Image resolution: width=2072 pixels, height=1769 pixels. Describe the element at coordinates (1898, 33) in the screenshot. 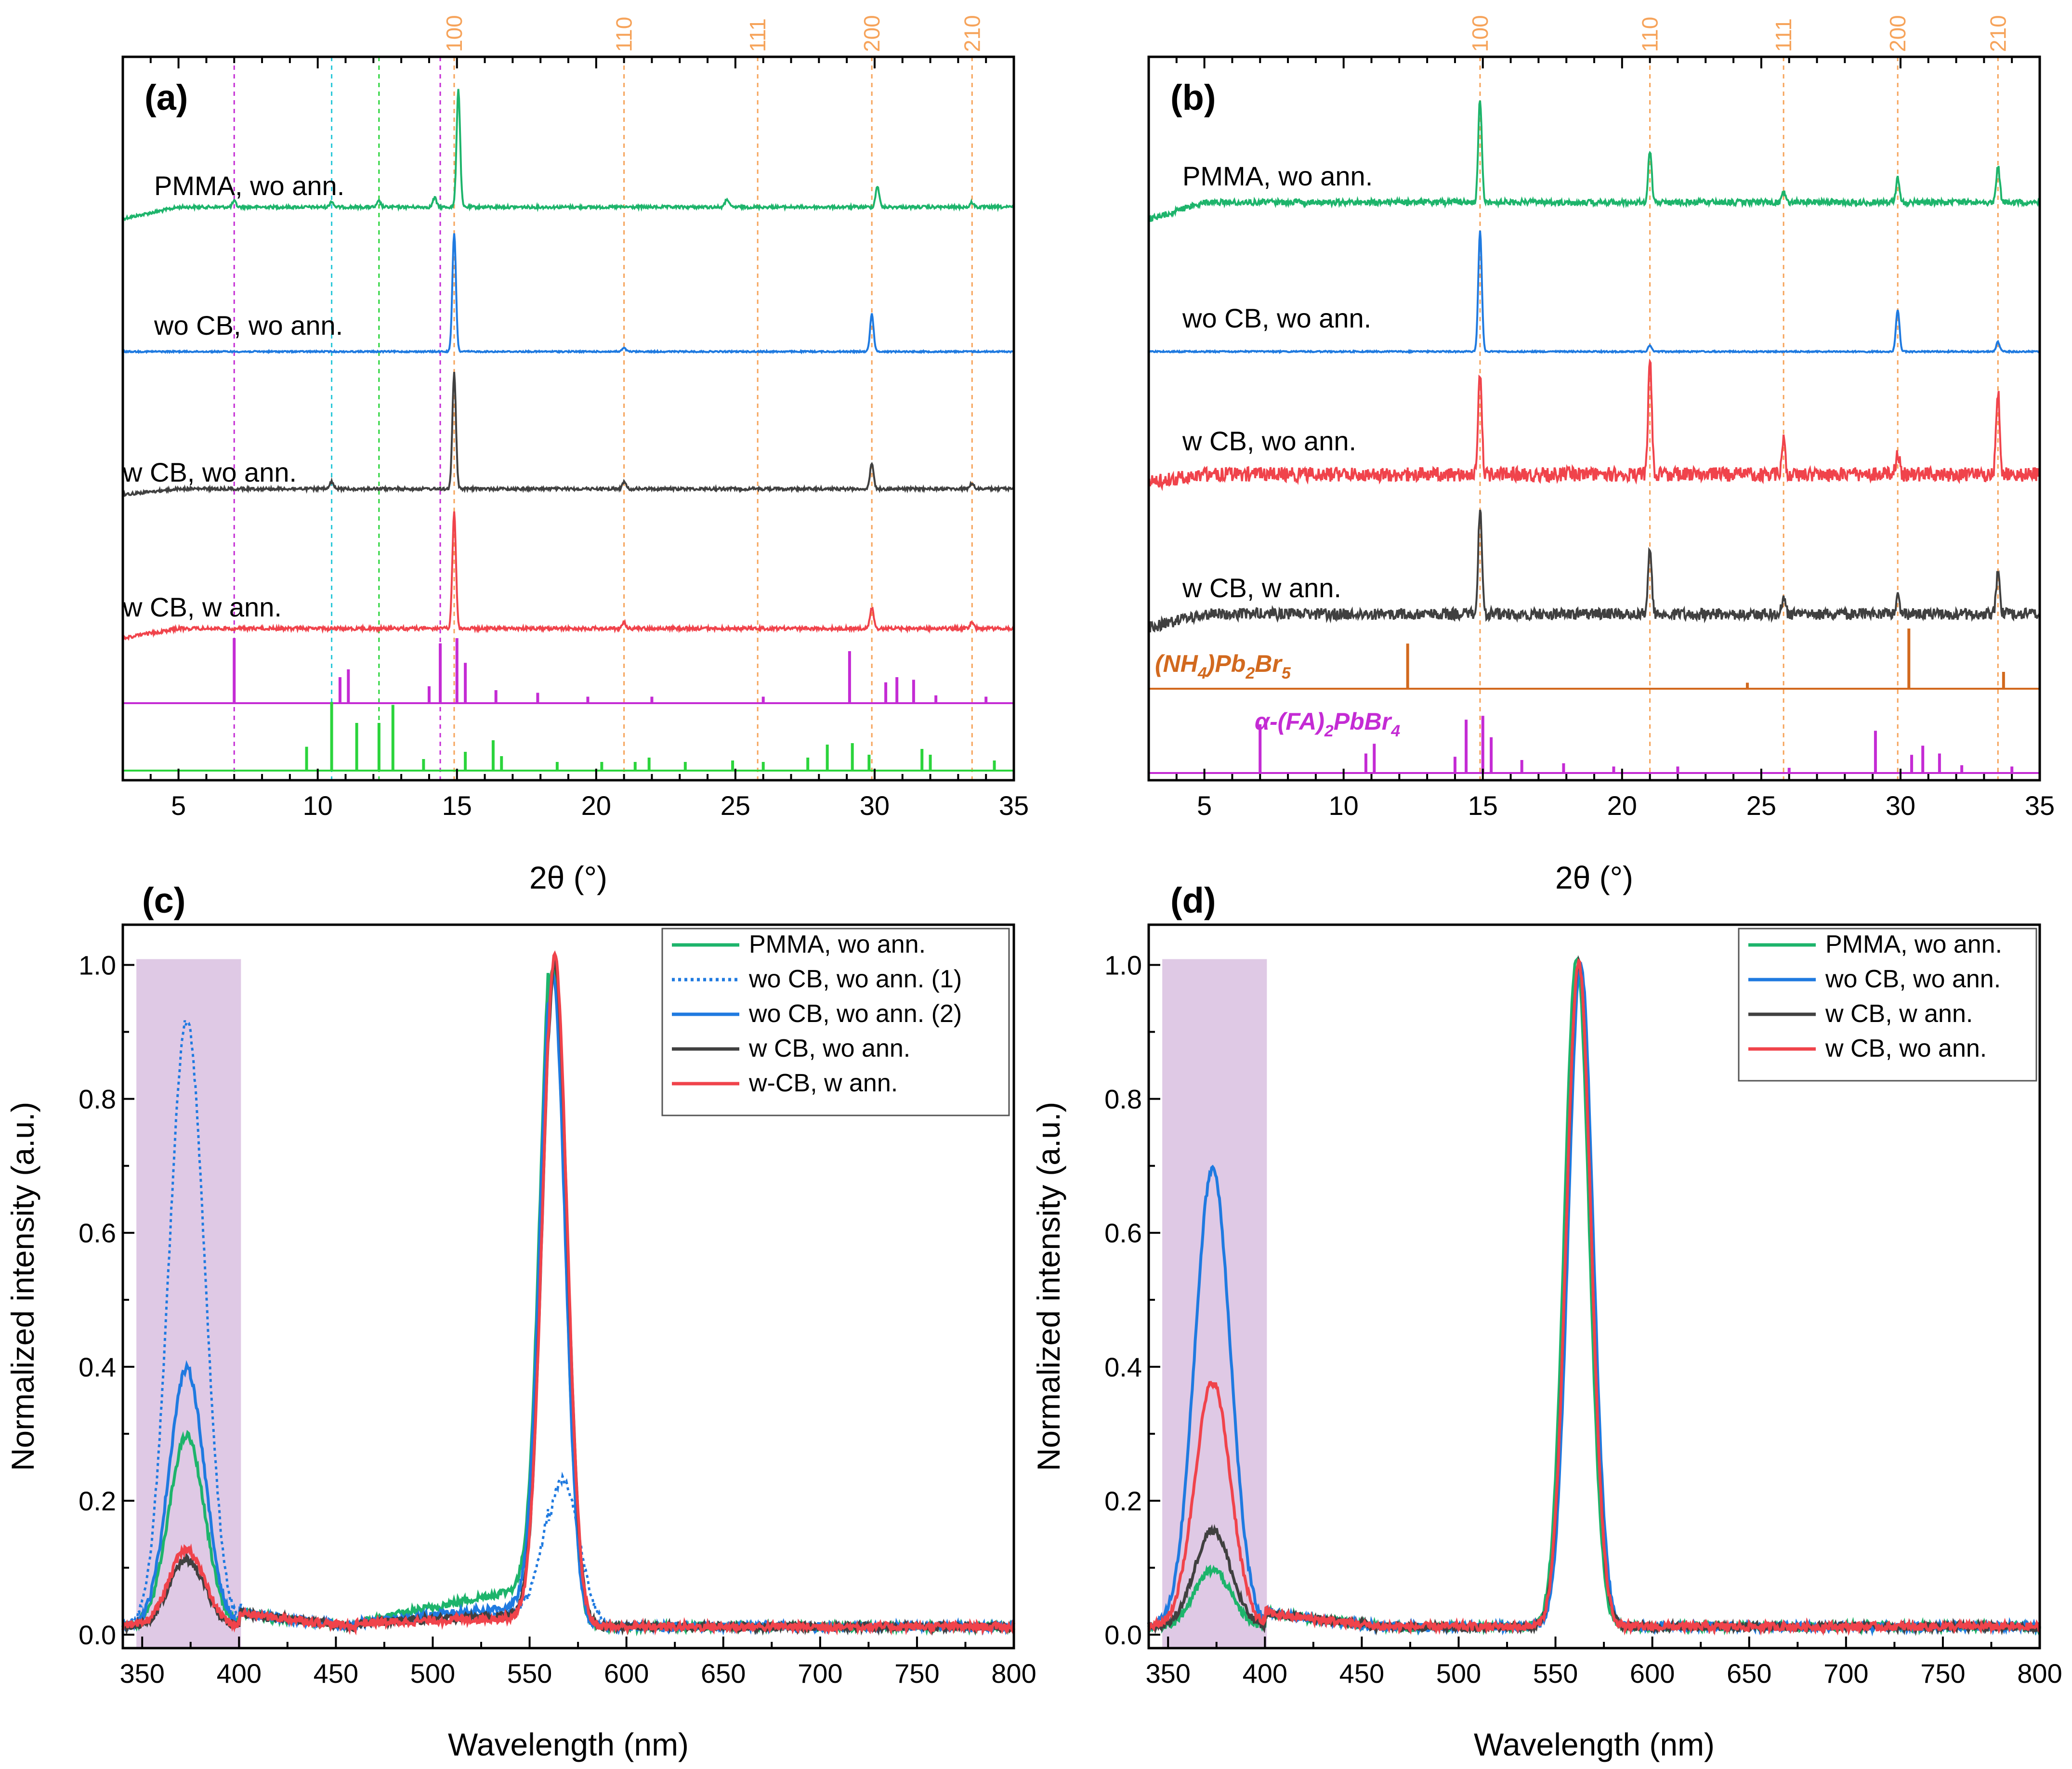

I see `b-peak-label-200: 200` at that location.